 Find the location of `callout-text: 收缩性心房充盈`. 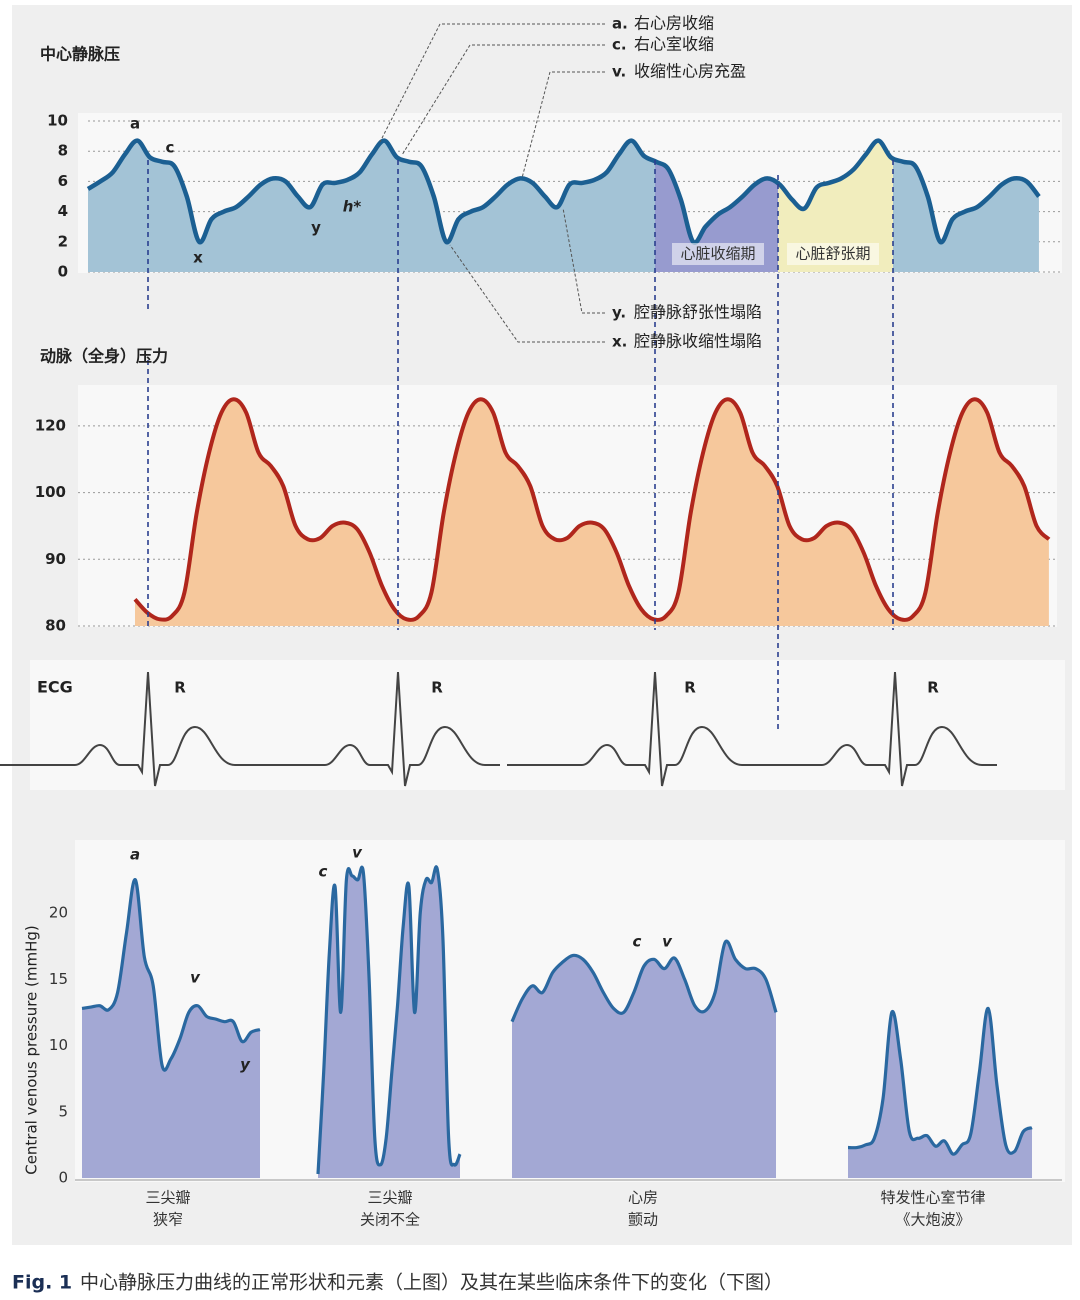

callout-text: 收缩性心房充盈 is located at coordinates (690, 71).